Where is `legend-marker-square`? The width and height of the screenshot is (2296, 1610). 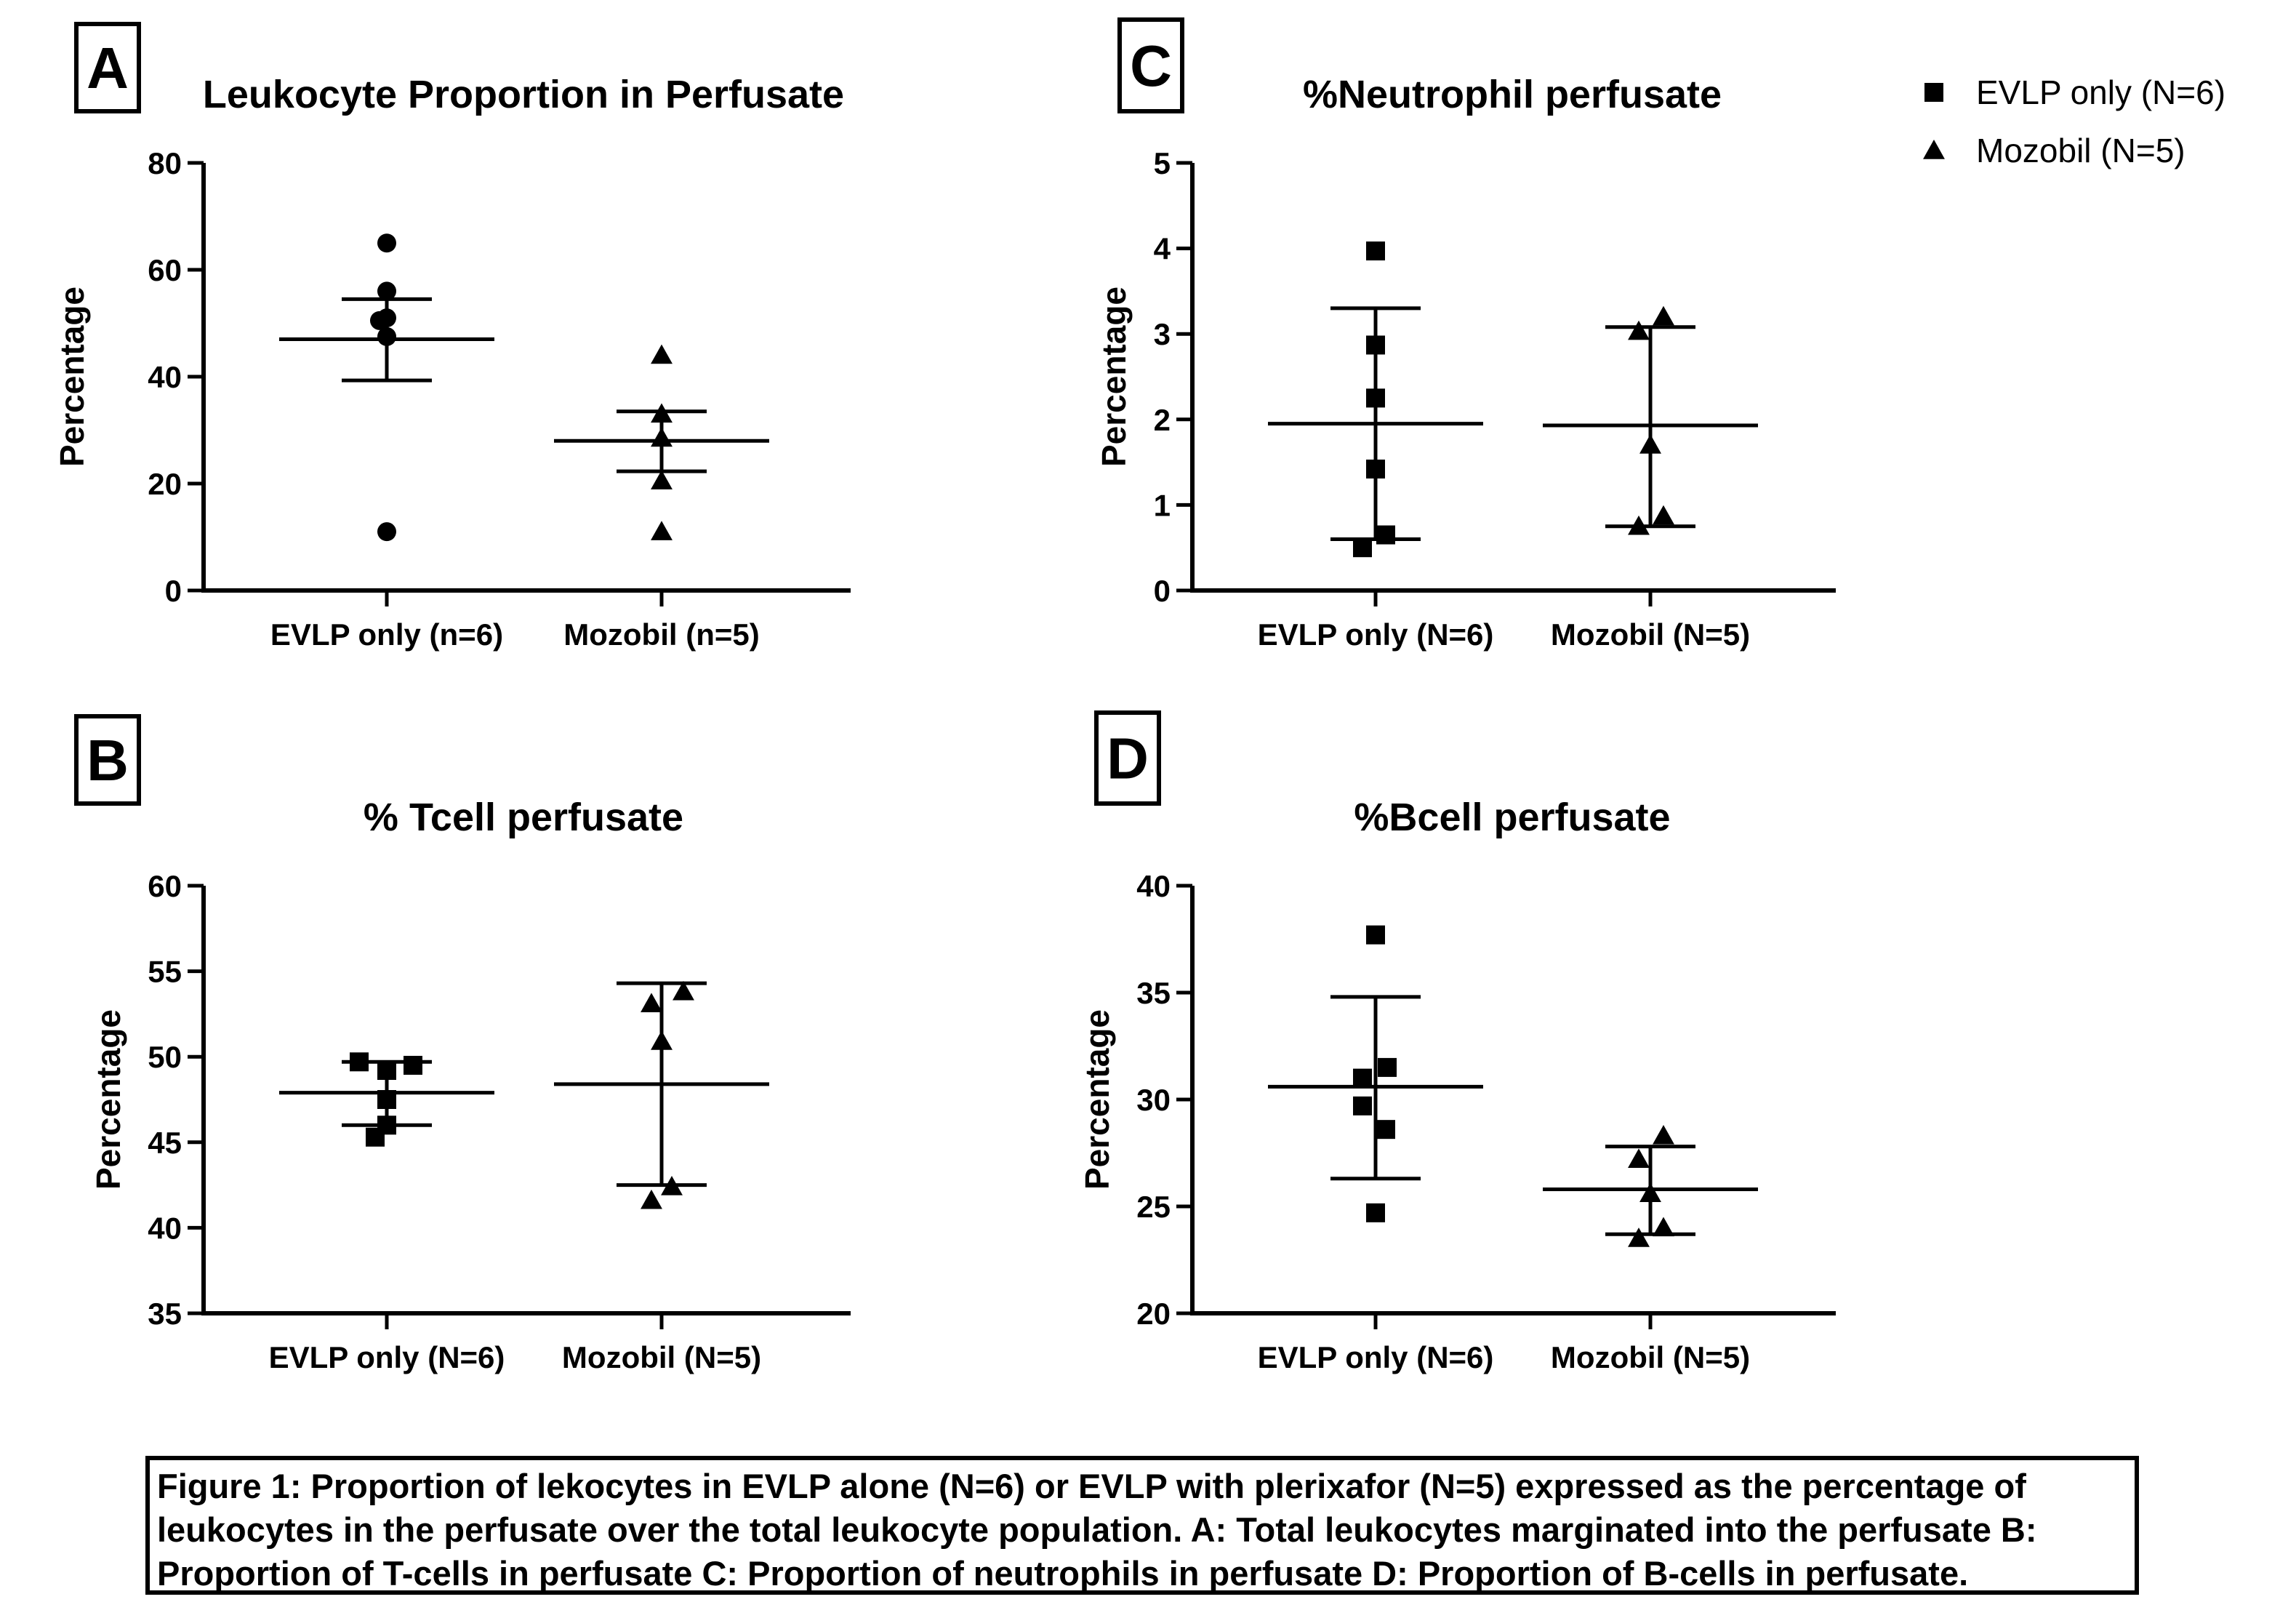 legend-marker-square is located at coordinates (1933, 92).